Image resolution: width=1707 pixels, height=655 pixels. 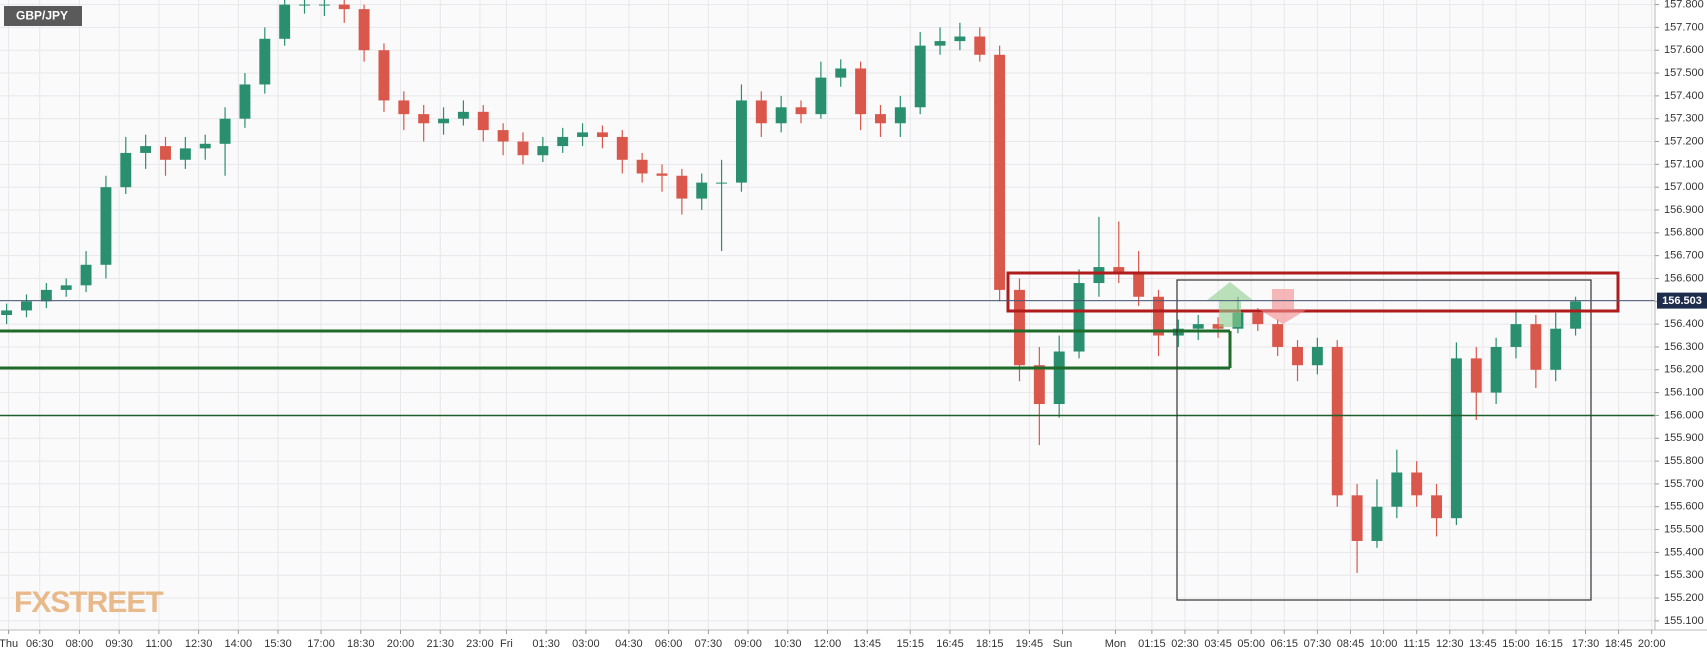 I want to click on y-tick-label: 157.800, so click(x=1684, y=5).